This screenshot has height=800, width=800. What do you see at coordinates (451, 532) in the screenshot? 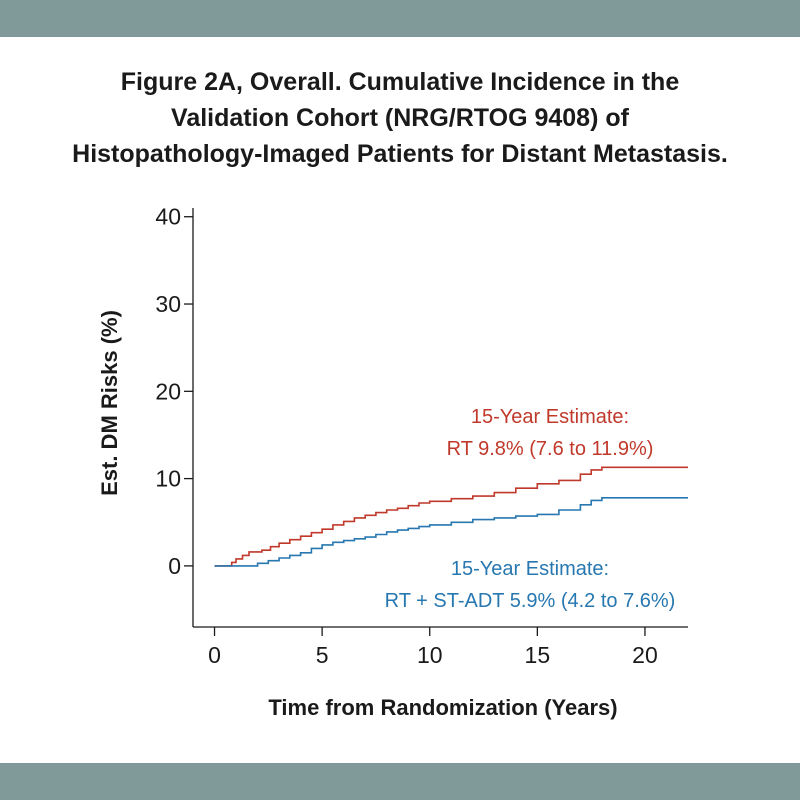
I see `series-line-rt_st_adt` at bounding box center [451, 532].